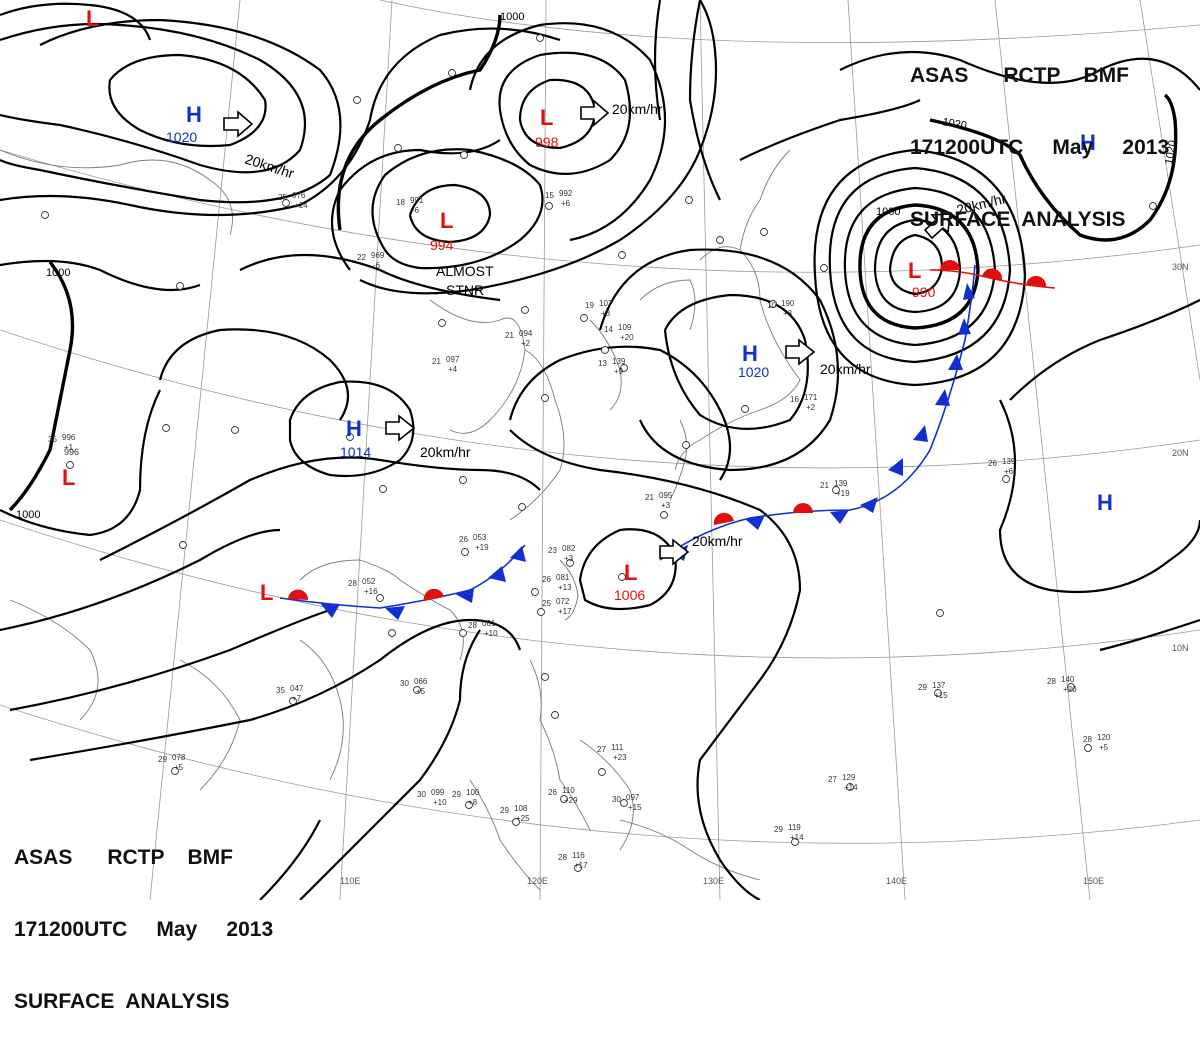  Describe the element at coordinates (843, 493) in the screenshot. I see `station-tendency: +19` at that location.